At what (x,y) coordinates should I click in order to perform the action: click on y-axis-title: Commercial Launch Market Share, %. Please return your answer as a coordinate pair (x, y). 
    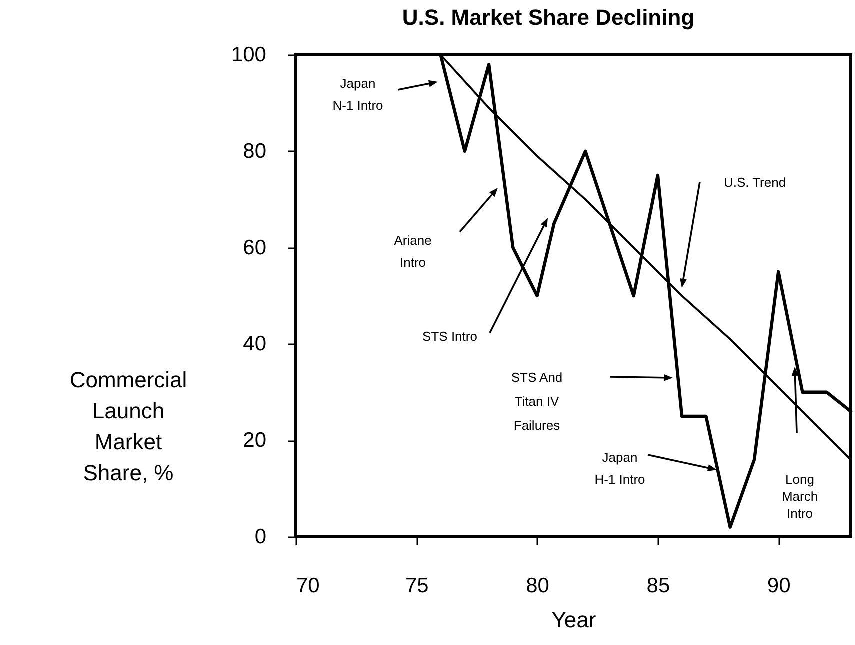
    Looking at the image, I should click on (129, 427).